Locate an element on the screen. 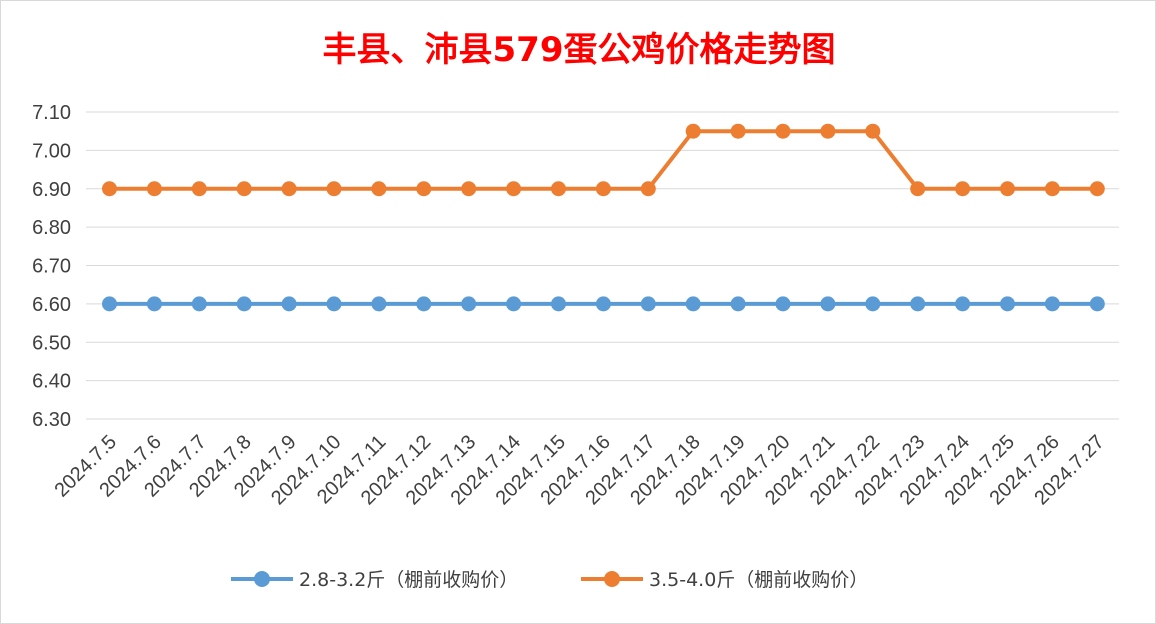  y-tick-label: 6.40 is located at coordinates (51, 382).